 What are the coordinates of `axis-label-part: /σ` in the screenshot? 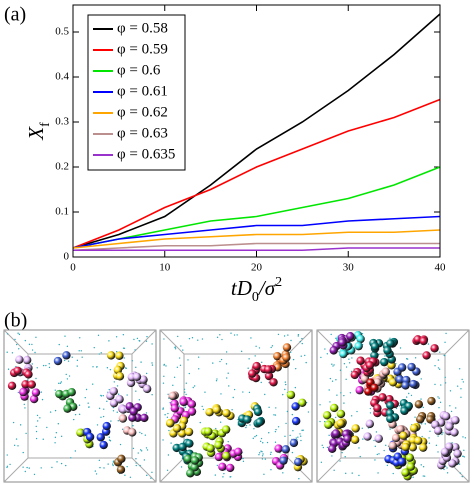 It's located at (267, 288).